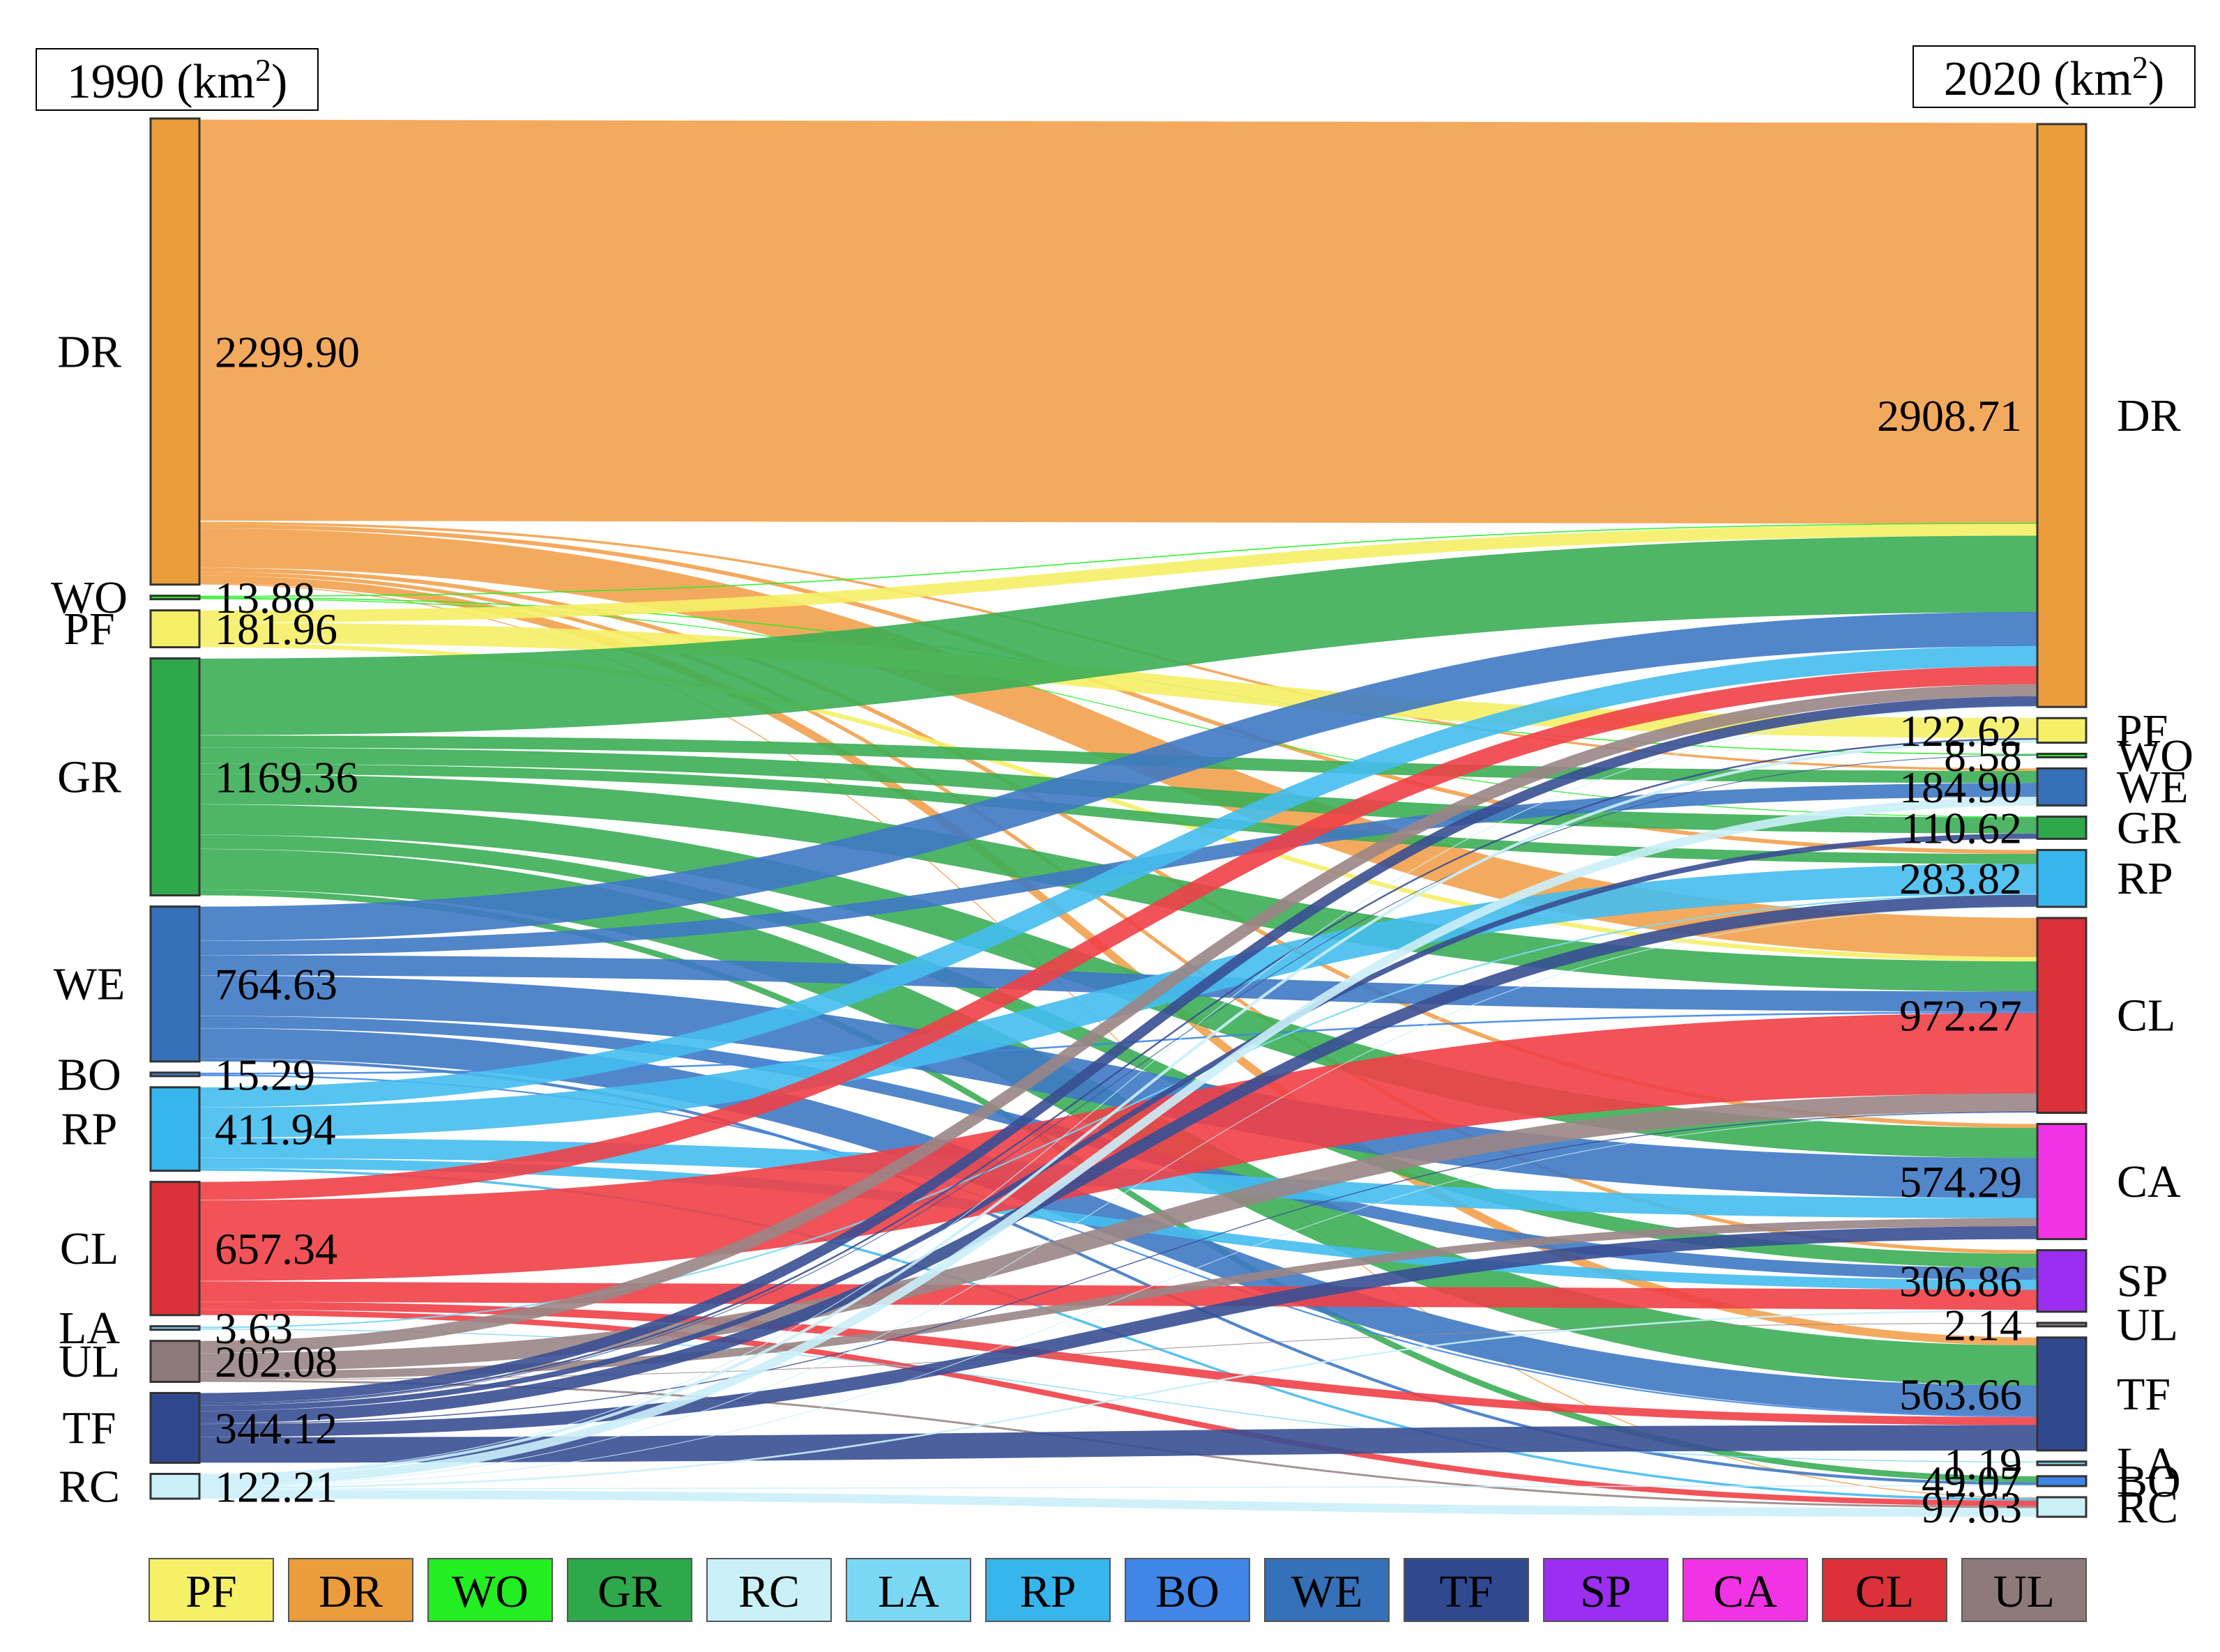 The height and width of the screenshot is (1652, 2220). I want to click on node-2020-cl, so click(2062, 1015).